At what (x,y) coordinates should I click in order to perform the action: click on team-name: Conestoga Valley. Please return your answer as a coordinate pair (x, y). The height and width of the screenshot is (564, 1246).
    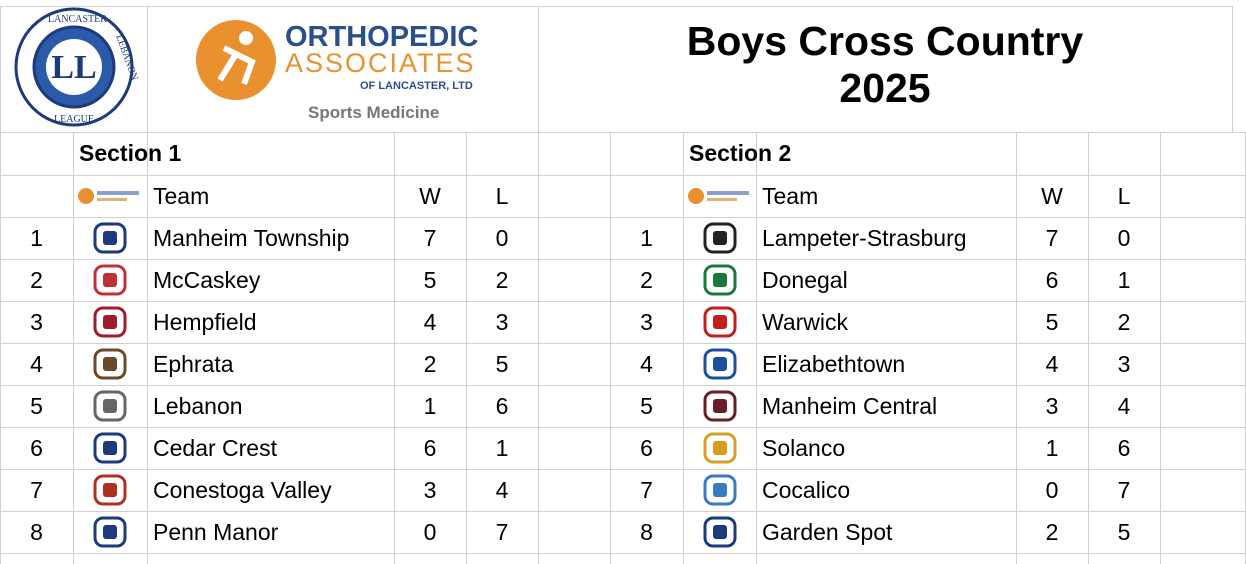
    Looking at the image, I should click on (242, 489).